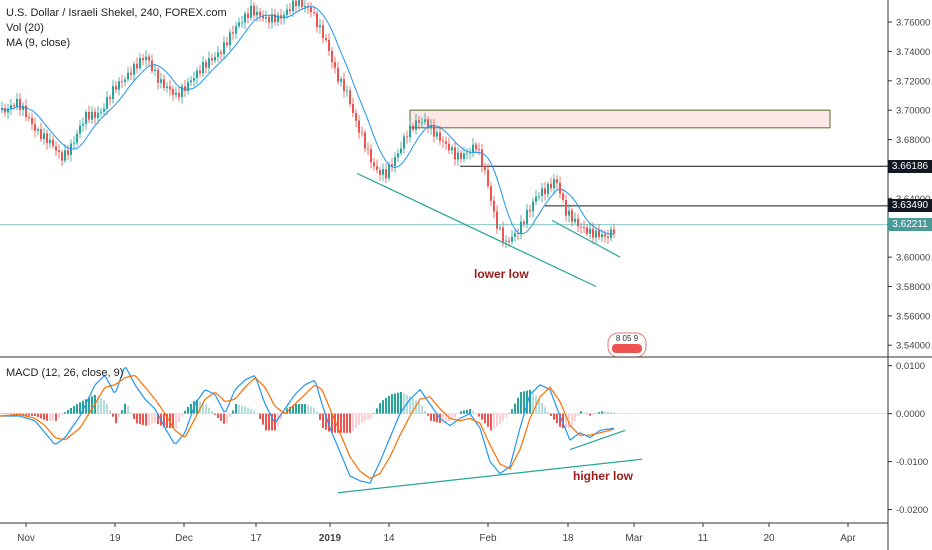  What do you see at coordinates (910, 366) in the screenshot?
I see `macd-tick-label: 0.0100` at bounding box center [910, 366].